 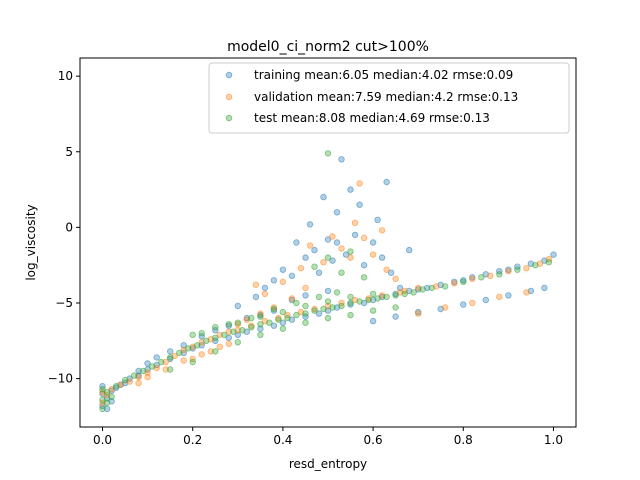 I want to click on y-tick-label: 10, so click(x=65, y=76).